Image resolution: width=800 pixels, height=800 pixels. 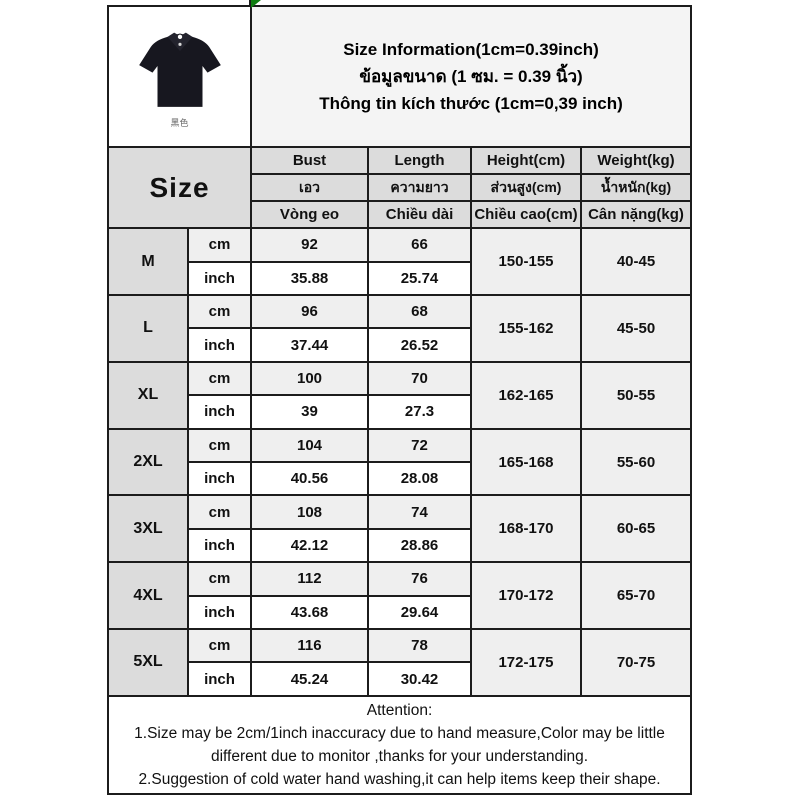 What do you see at coordinates (636, 395) in the screenshot?
I see `weight-range-cell: 50-55` at bounding box center [636, 395].